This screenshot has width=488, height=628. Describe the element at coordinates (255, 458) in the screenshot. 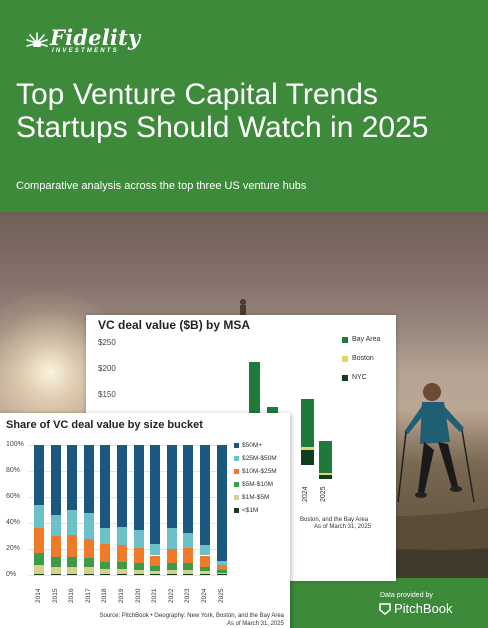

I see `legend-item: $25M-$50M` at that location.